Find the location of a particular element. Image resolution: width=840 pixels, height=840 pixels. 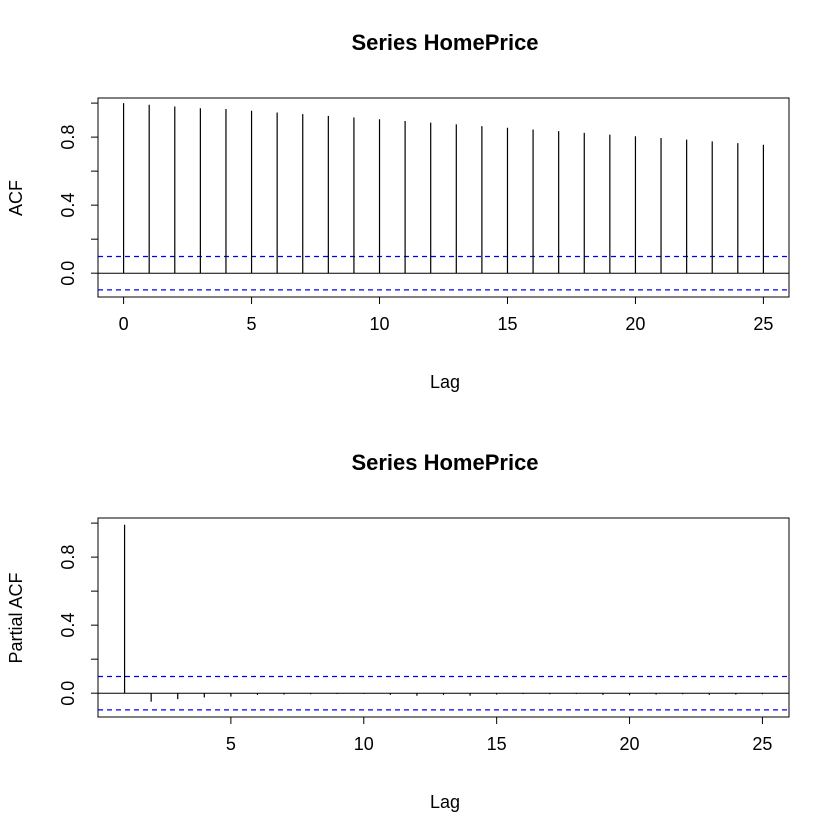

acf-x-tick-label: 15 is located at coordinates (507, 324).